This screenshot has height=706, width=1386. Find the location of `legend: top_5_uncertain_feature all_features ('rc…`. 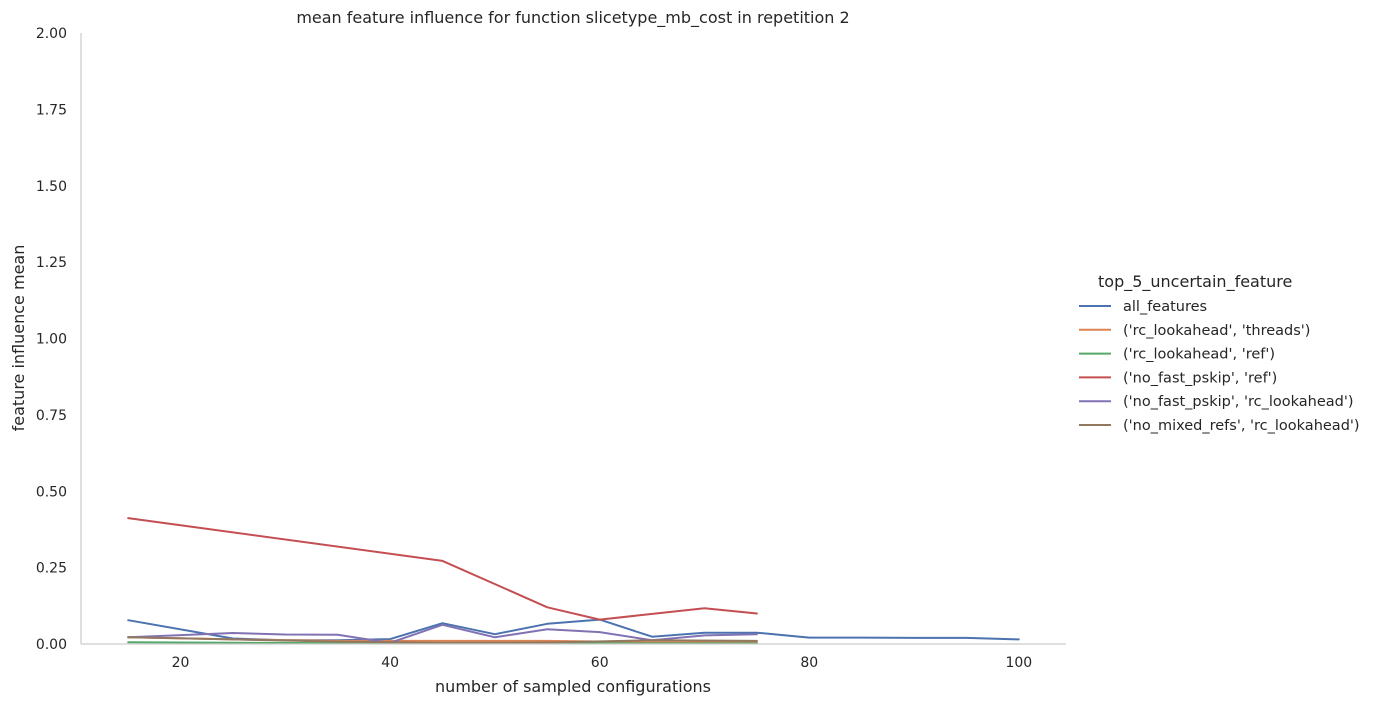

legend: top_5_uncertain_feature all_features ('rc… is located at coordinates (1219, 353).